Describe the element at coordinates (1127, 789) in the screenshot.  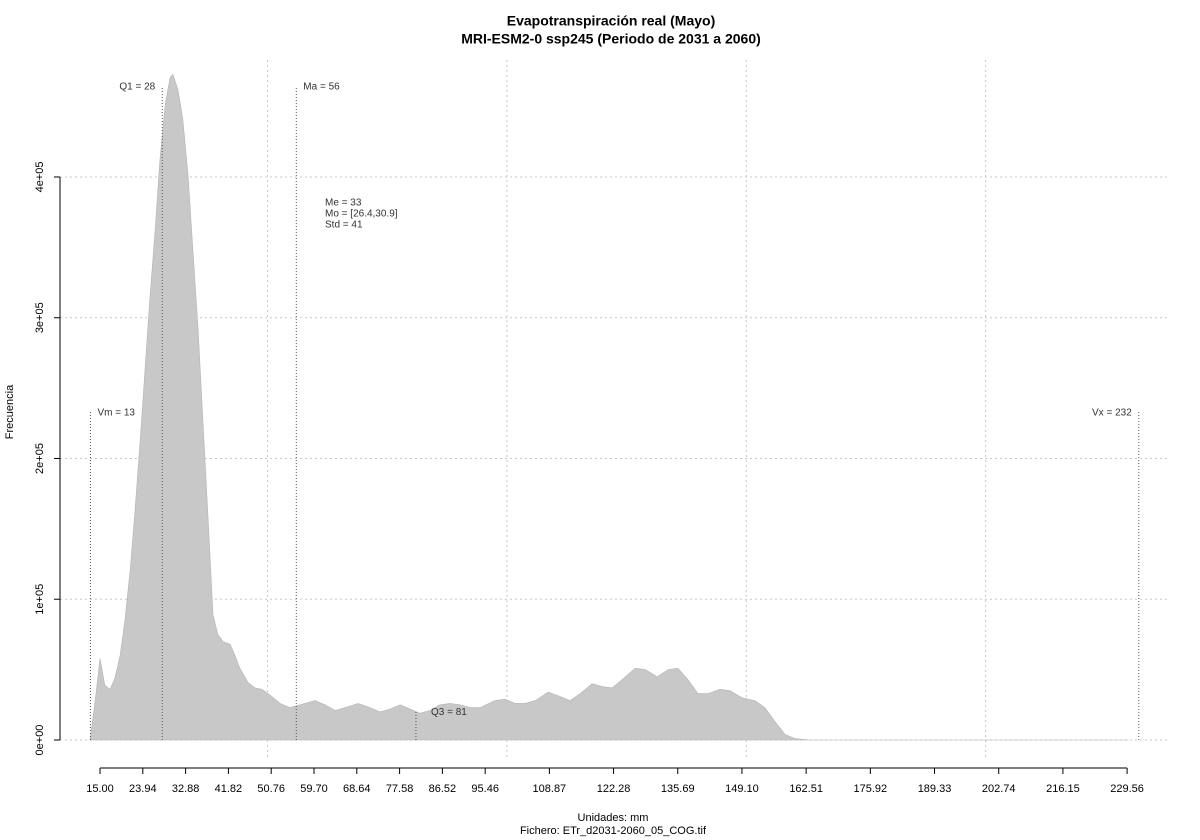
I see `x-tick-label: 229.56` at that location.